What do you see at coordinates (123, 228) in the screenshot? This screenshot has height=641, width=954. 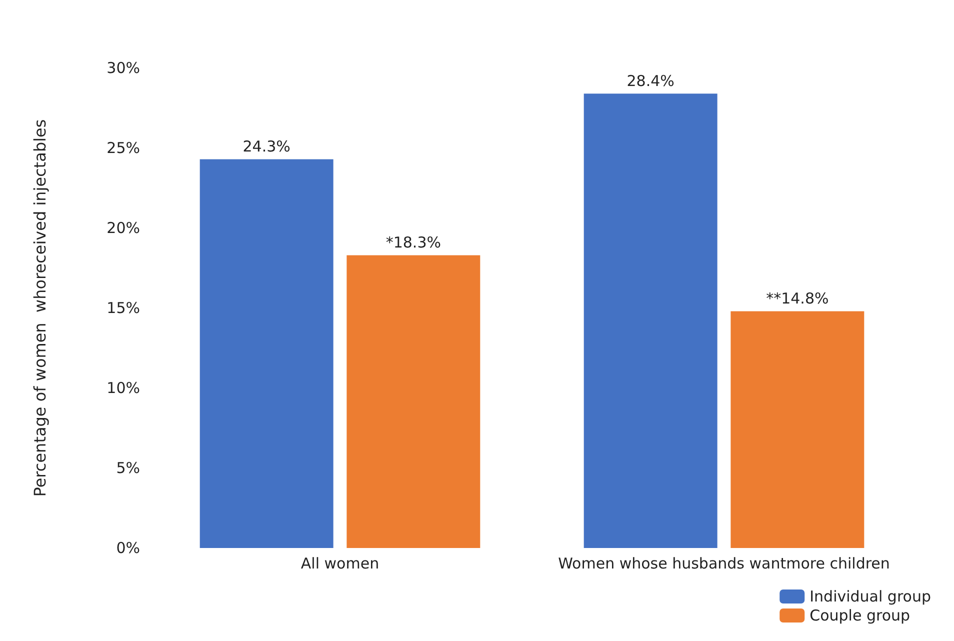 I see `y-tick-label: 20%` at bounding box center [123, 228].